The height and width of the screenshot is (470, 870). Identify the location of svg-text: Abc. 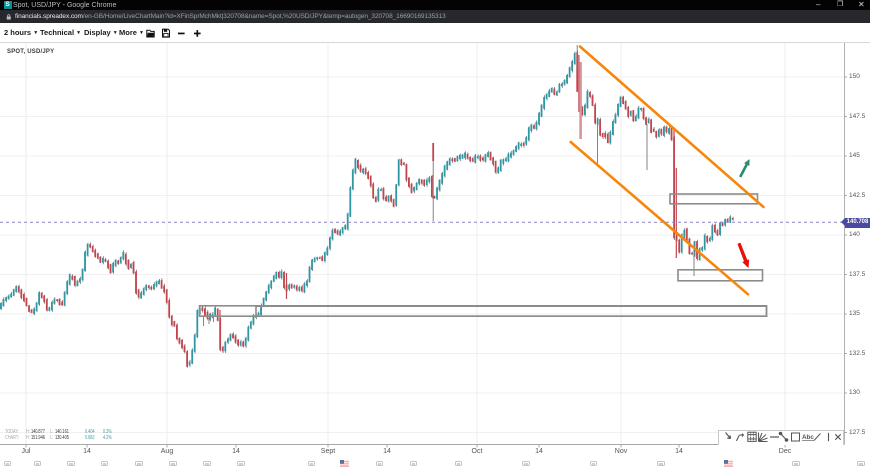
(808, 437).